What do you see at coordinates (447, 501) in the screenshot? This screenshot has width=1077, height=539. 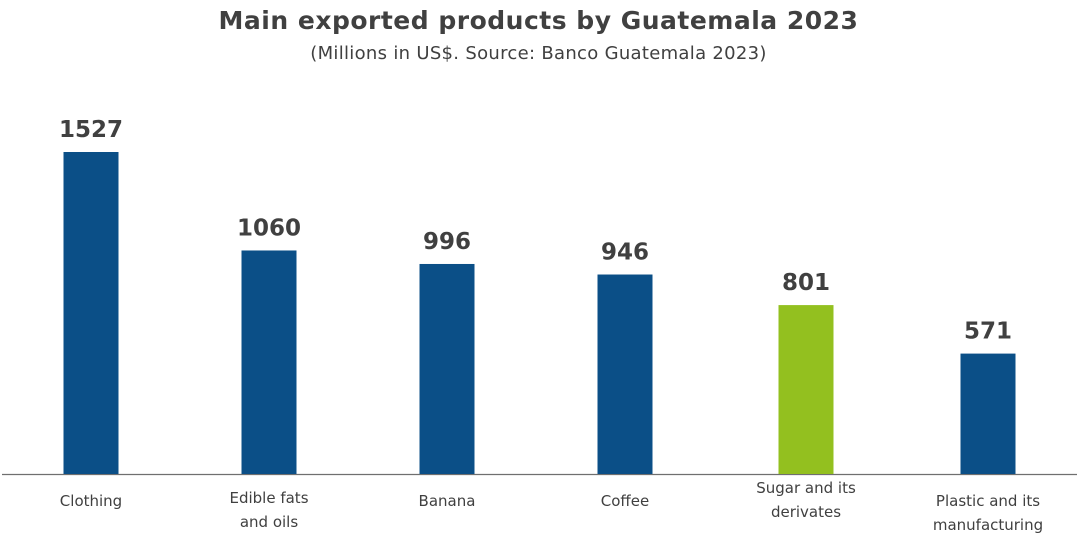 I see `category-label: Banana` at bounding box center [447, 501].